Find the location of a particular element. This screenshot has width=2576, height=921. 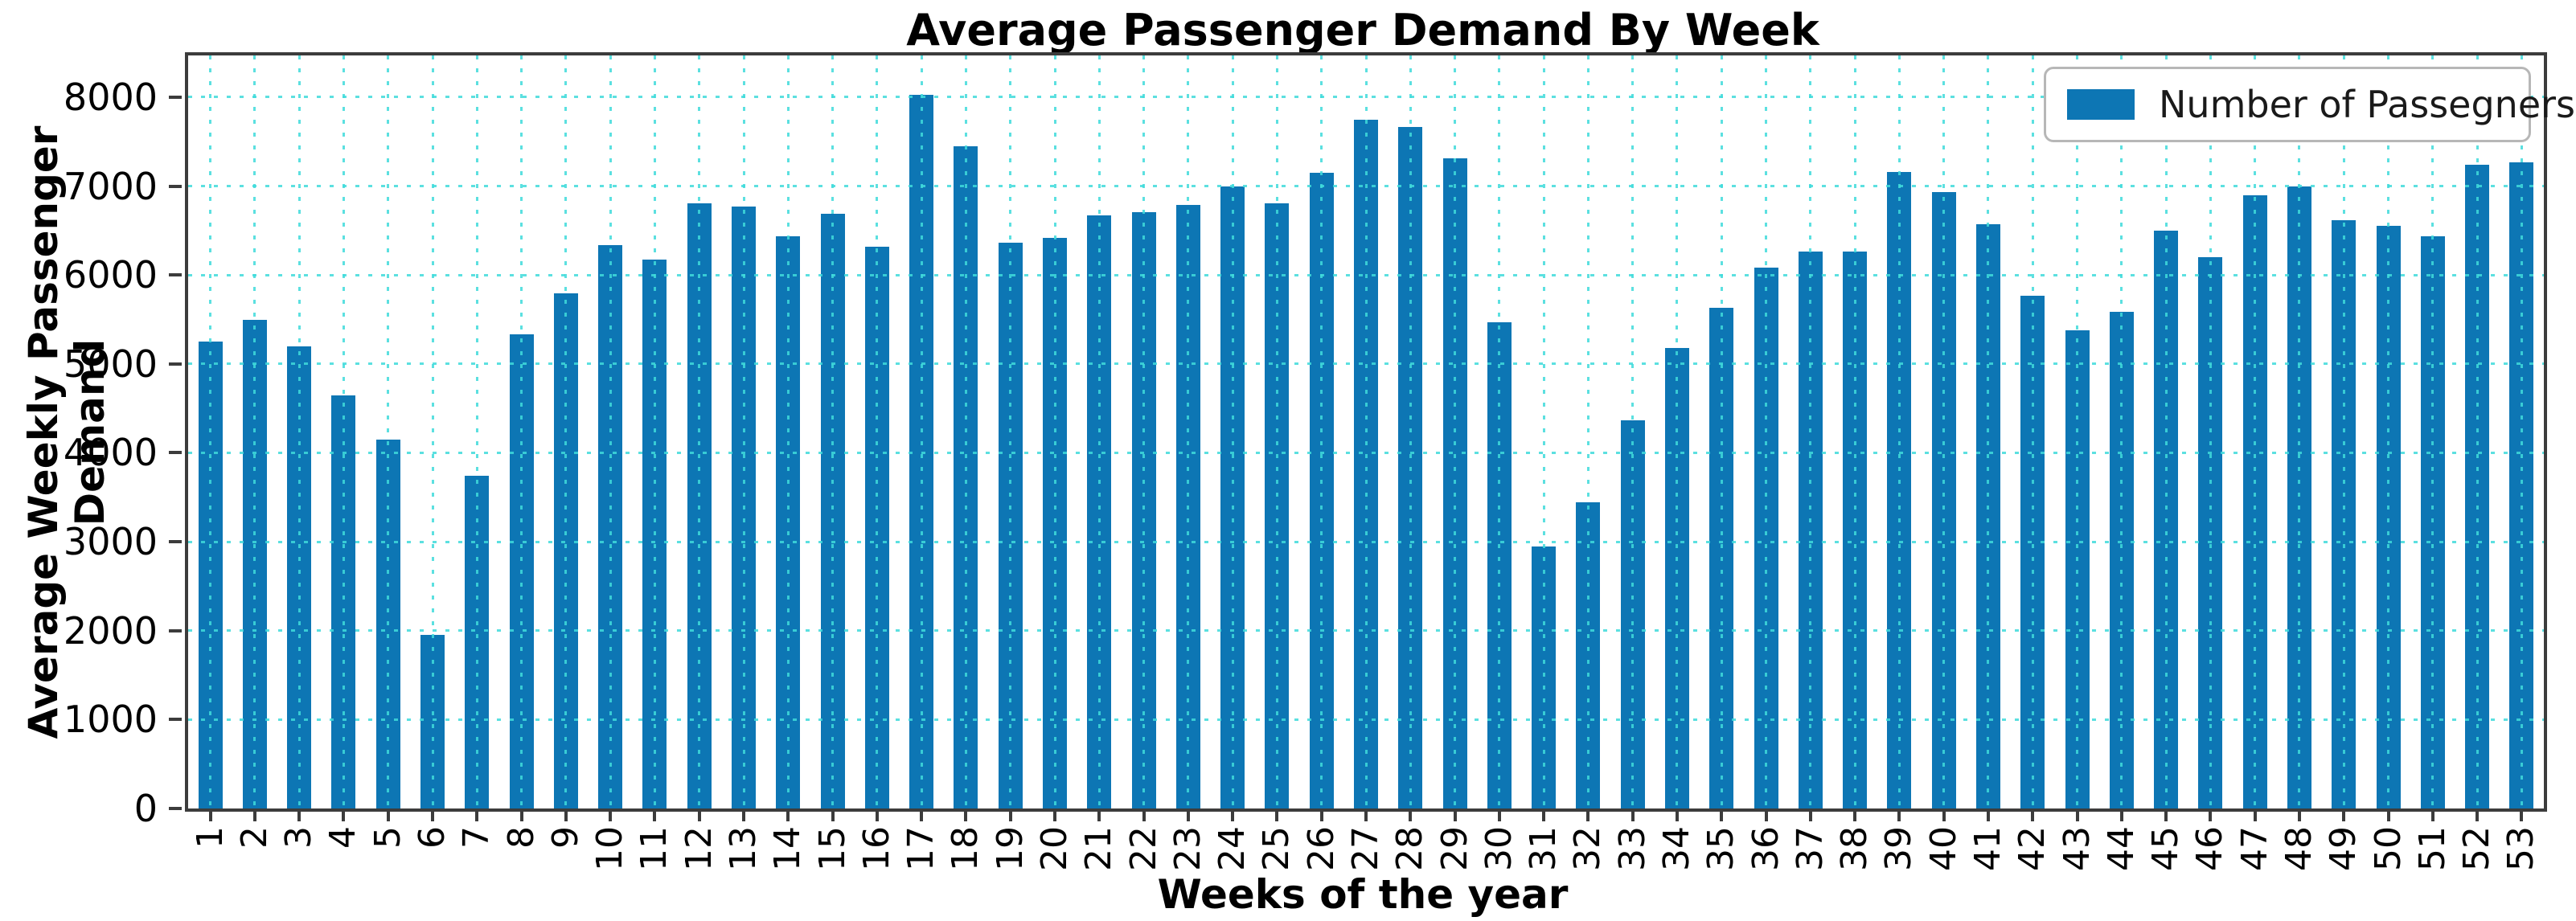

x-tick-label-23: 23 is located at coordinates (1187, 848).